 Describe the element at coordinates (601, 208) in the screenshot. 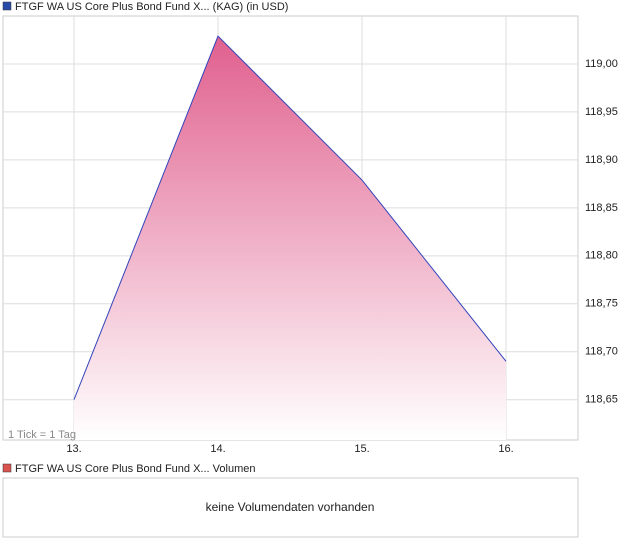

I see `y-tick-label: 118,85` at that location.